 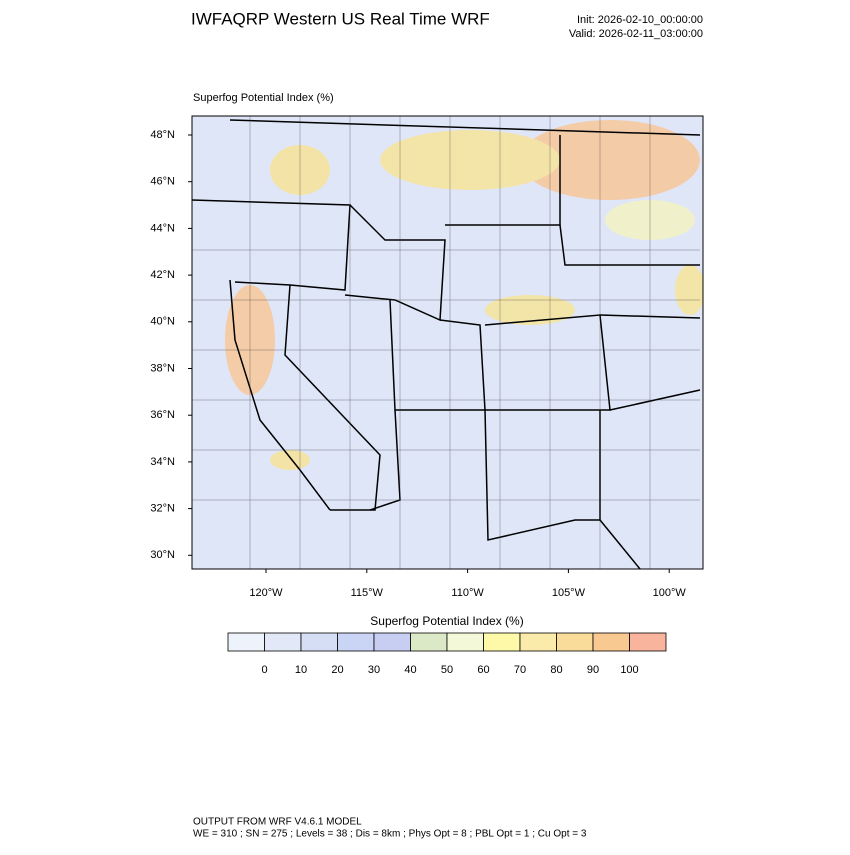 What do you see at coordinates (162, 462) in the screenshot?
I see `lat-label: 34°N` at bounding box center [162, 462].